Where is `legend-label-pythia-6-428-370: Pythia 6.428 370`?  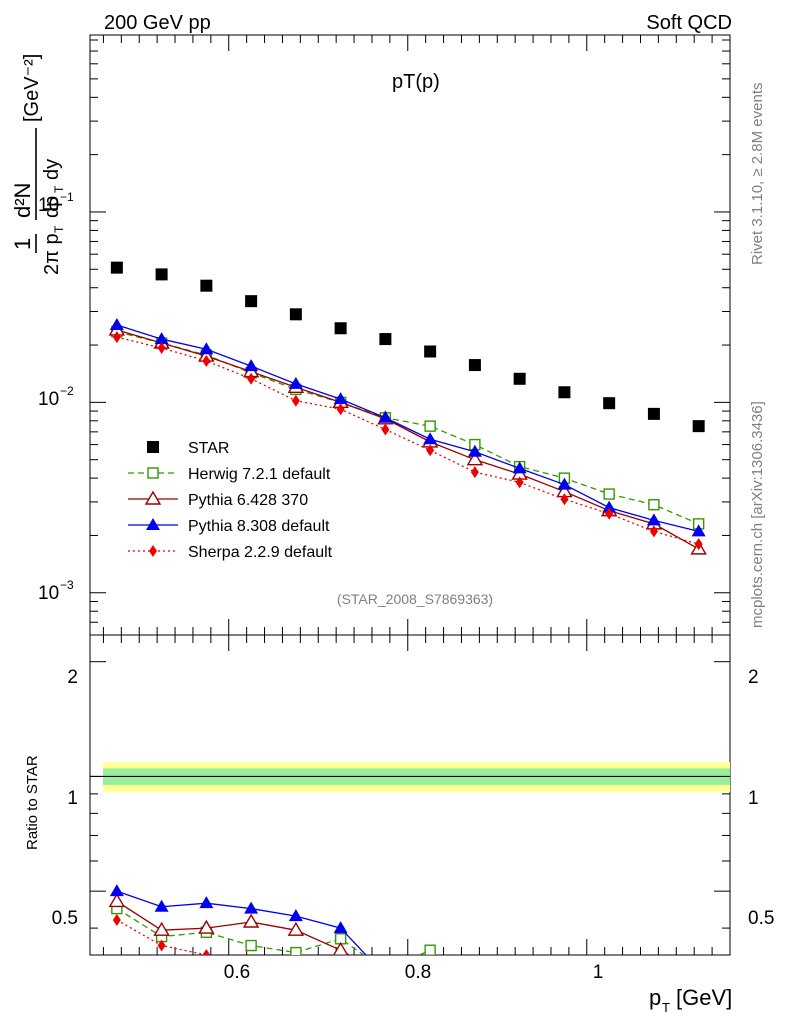
legend-label-pythia-6-428-370: Pythia 6.428 370 is located at coordinates (248, 500).